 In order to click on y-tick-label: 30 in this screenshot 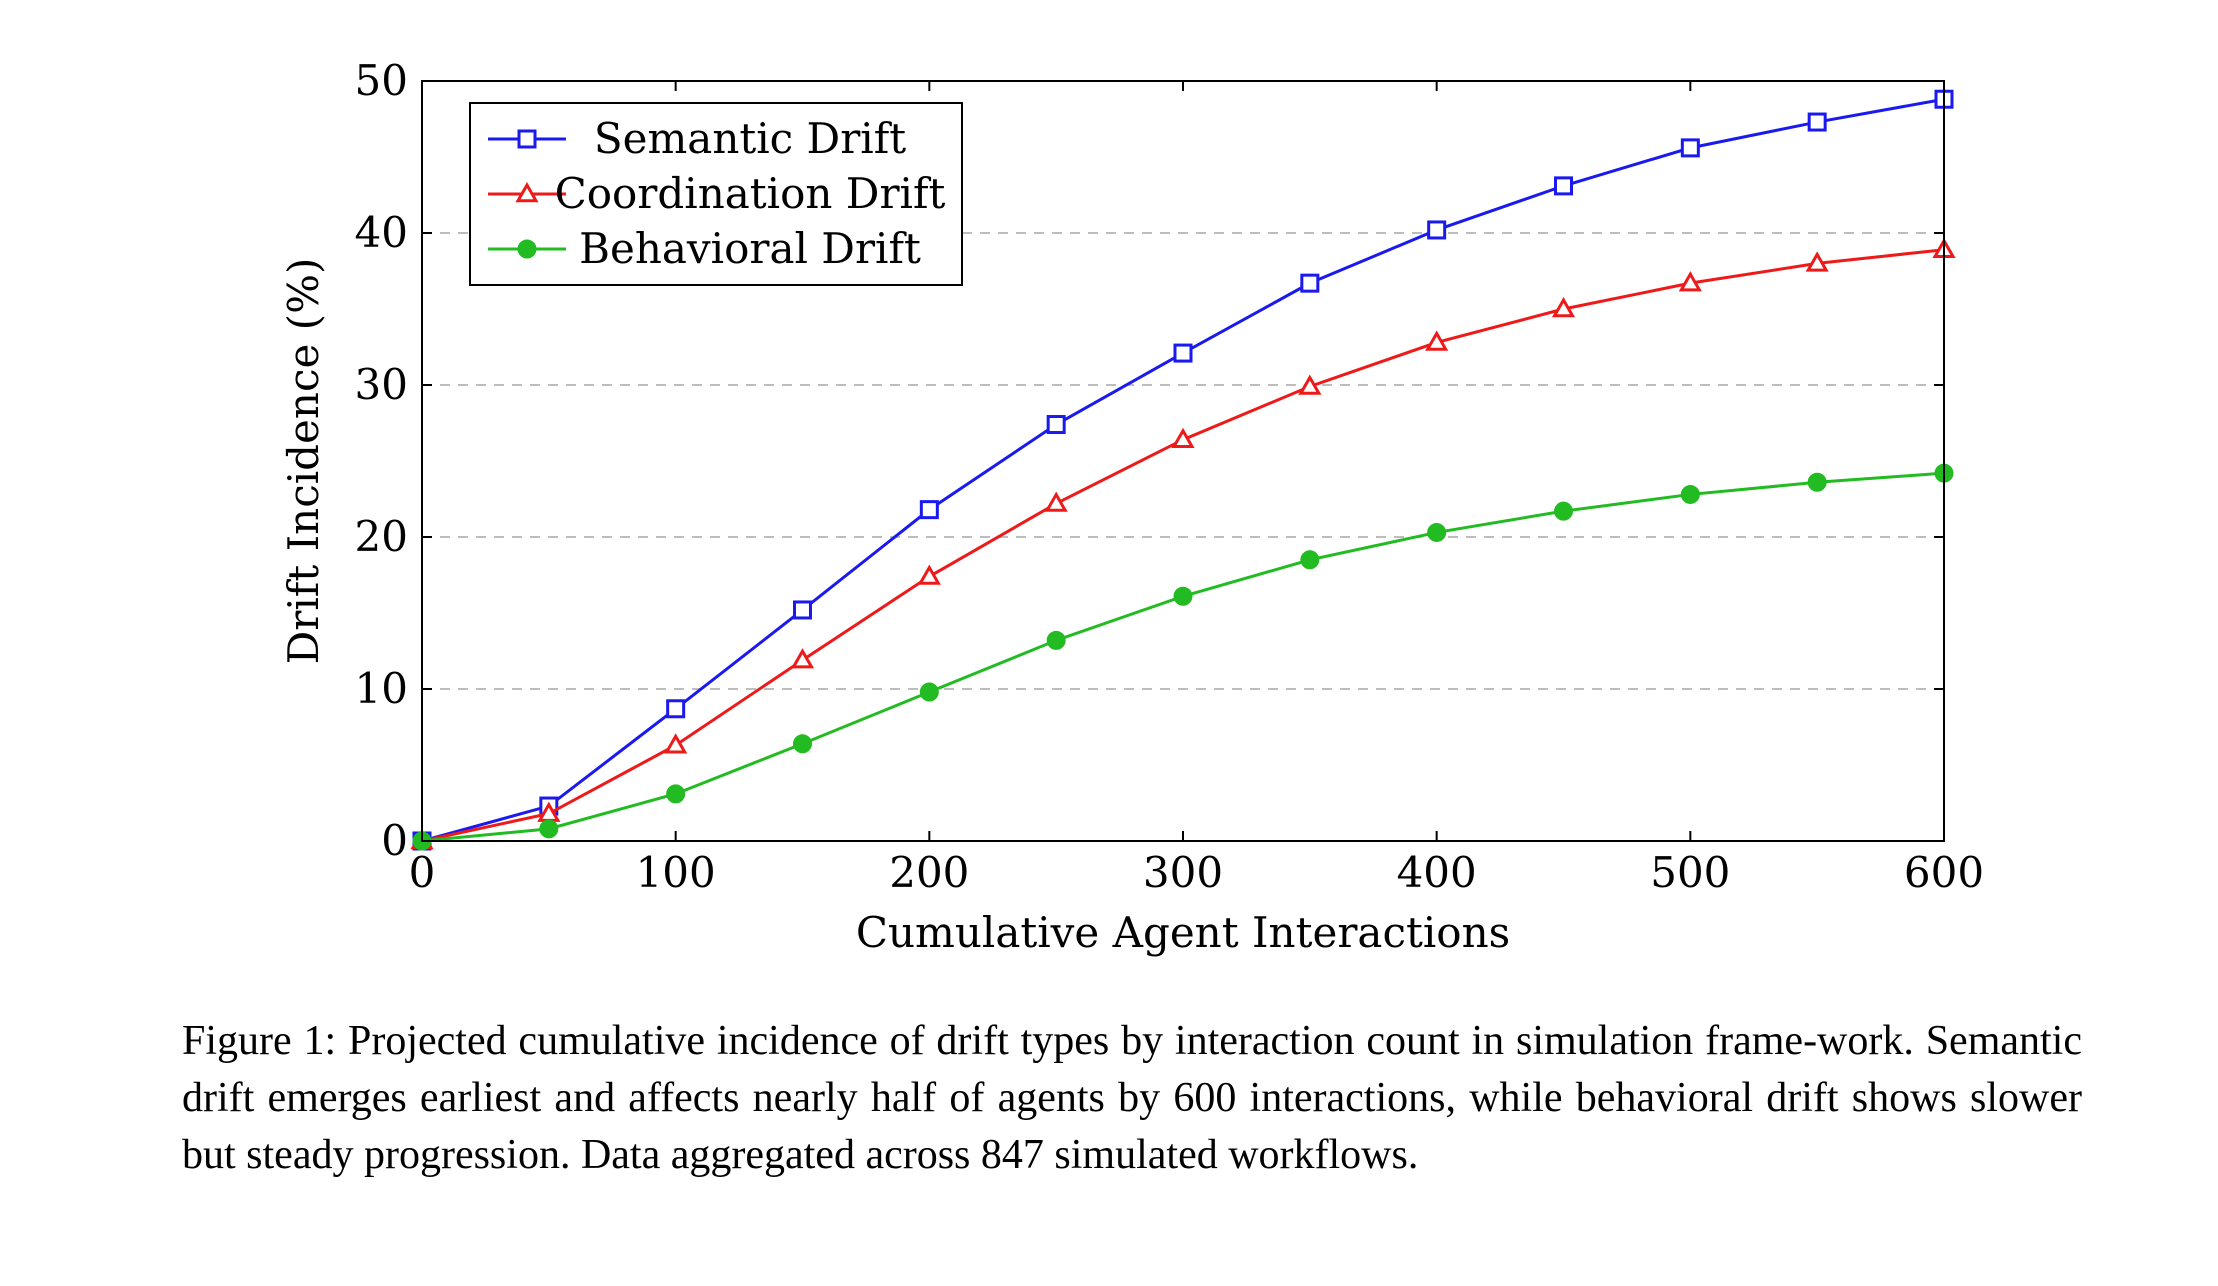, I will do `click(381, 384)`.